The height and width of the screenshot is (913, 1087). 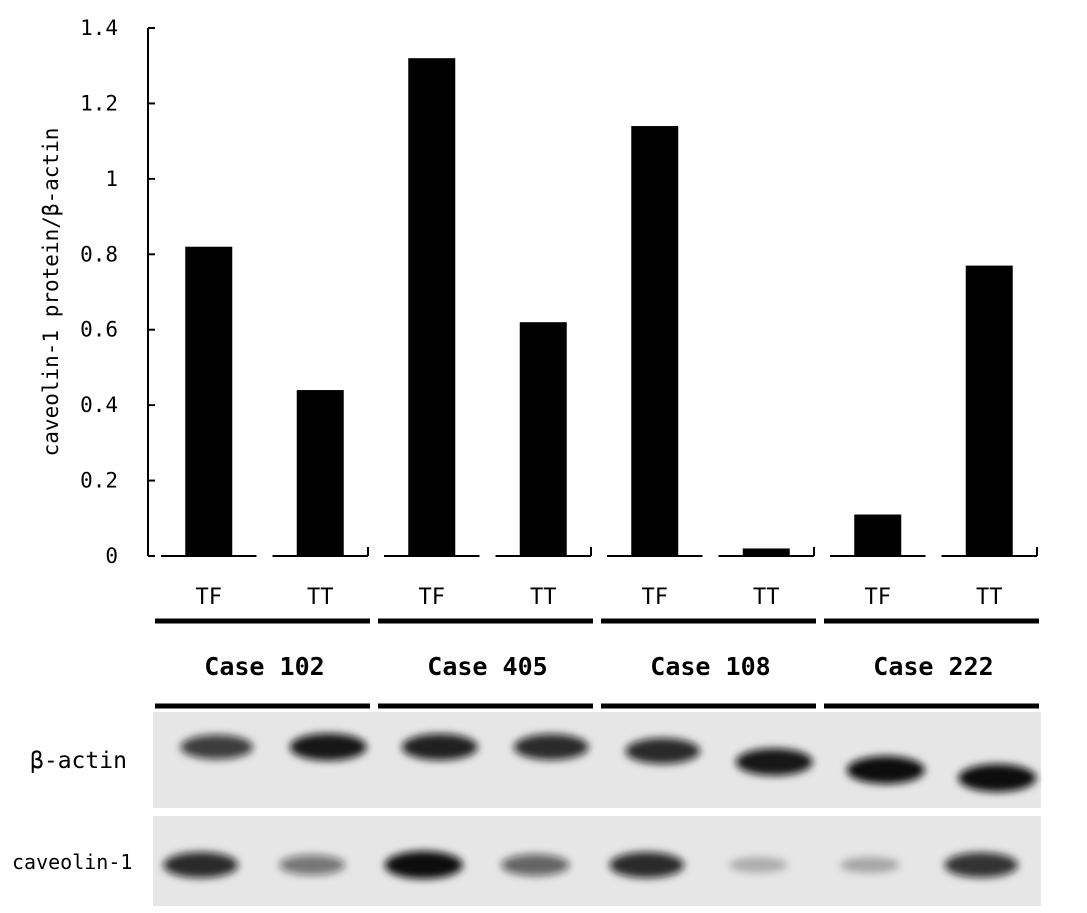 I want to click on y-axis-title: caveolin-1 protein/β-actin, so click(x=51, y=292).